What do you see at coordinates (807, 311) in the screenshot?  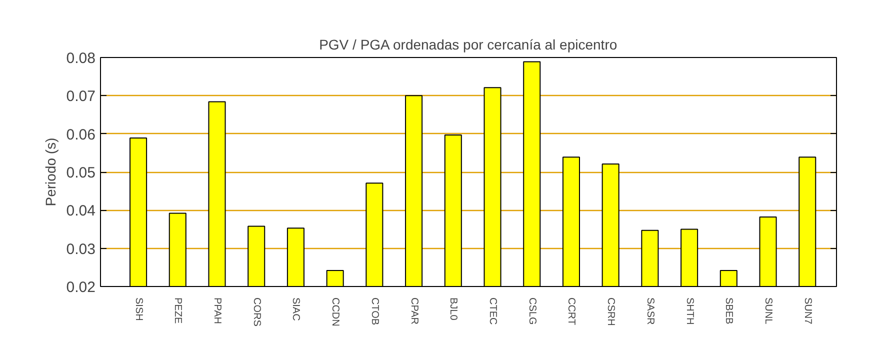 I see `x-tick-label: SUN7` at bounding box center [807, 311].